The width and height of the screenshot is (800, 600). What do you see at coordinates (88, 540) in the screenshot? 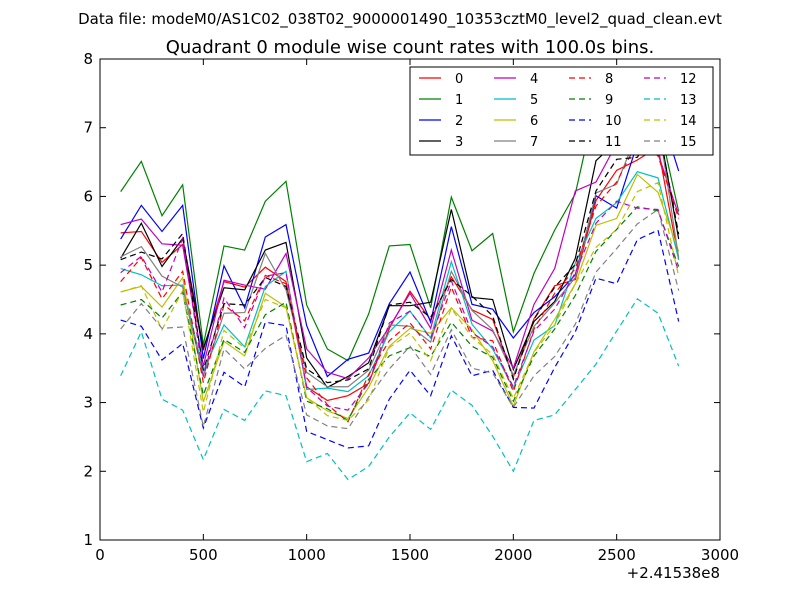
I see `y-tick-label: 1` at bounding box center [88, 540].